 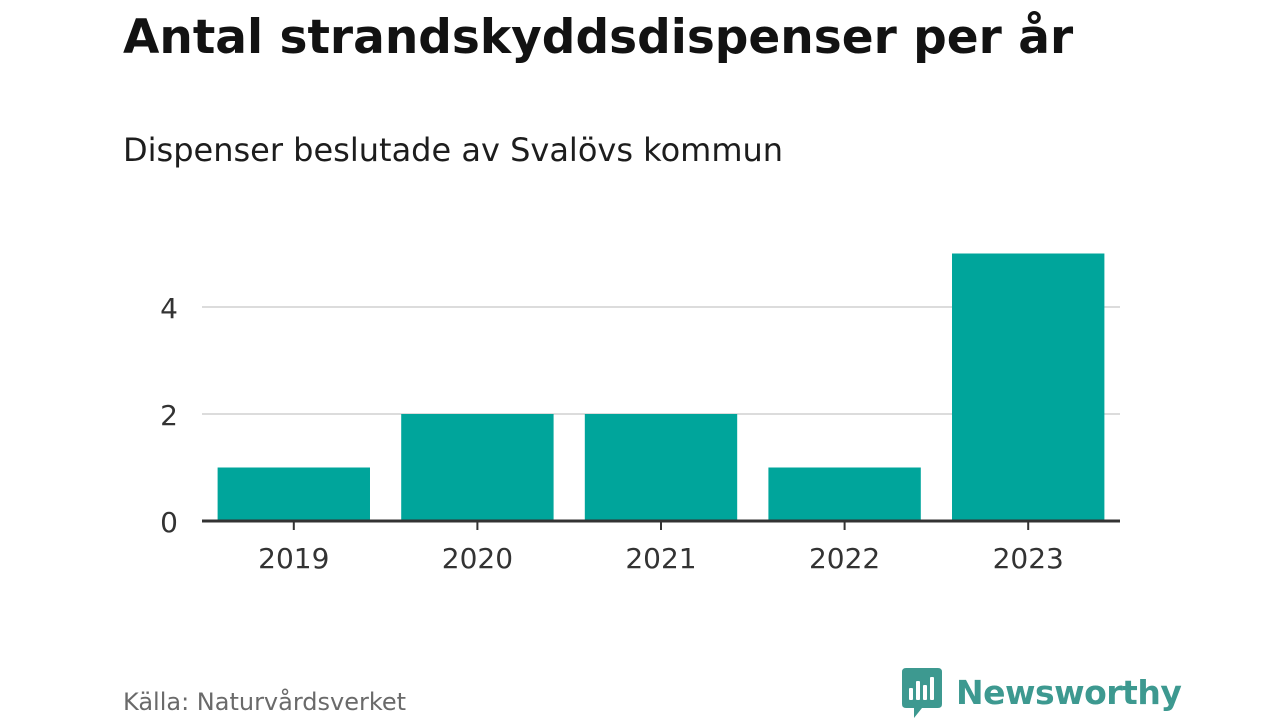 I want to click on bar-2023, so click(x=1028, y=387).